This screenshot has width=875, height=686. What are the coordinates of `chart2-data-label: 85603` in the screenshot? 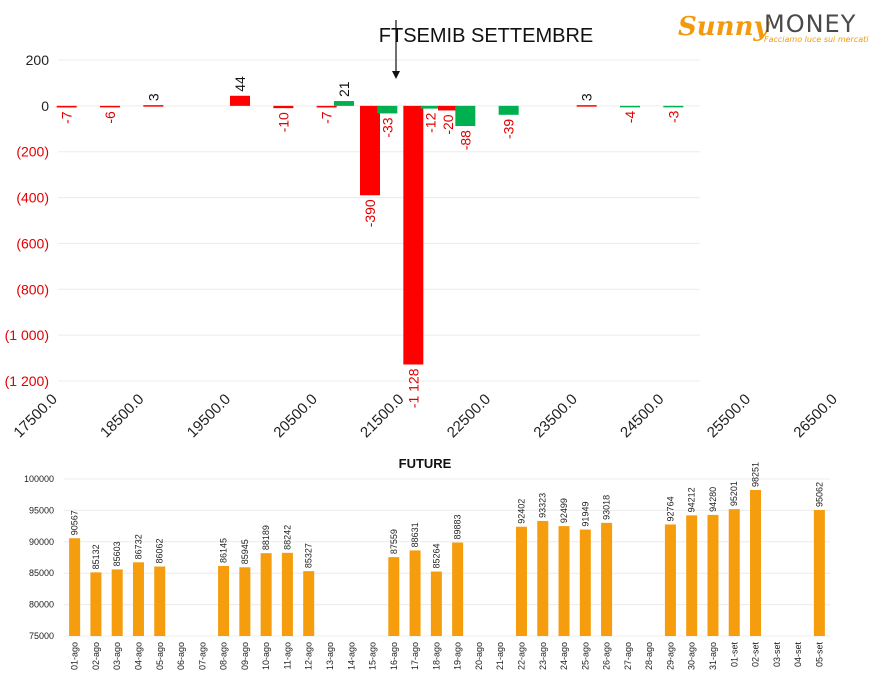 It's located at (117, 553).